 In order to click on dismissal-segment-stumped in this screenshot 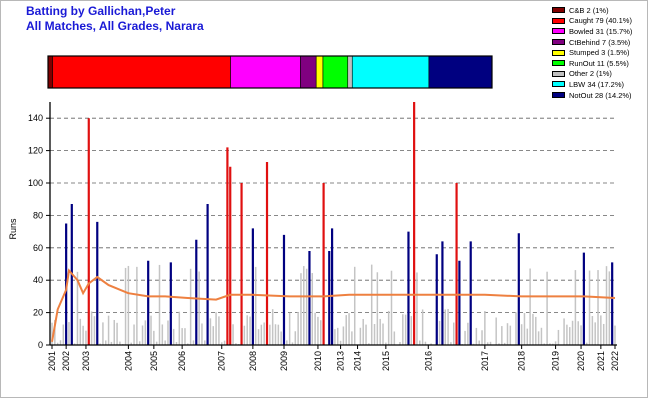, I will do `click(319, 72)`.